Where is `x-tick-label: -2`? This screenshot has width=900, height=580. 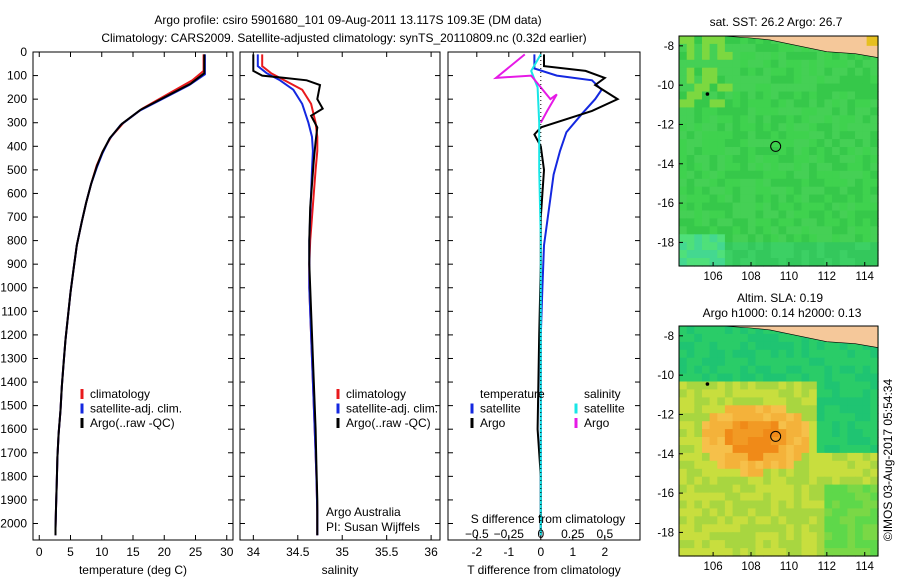 x-tick-label: -2 is located at coordinates (476, 552).